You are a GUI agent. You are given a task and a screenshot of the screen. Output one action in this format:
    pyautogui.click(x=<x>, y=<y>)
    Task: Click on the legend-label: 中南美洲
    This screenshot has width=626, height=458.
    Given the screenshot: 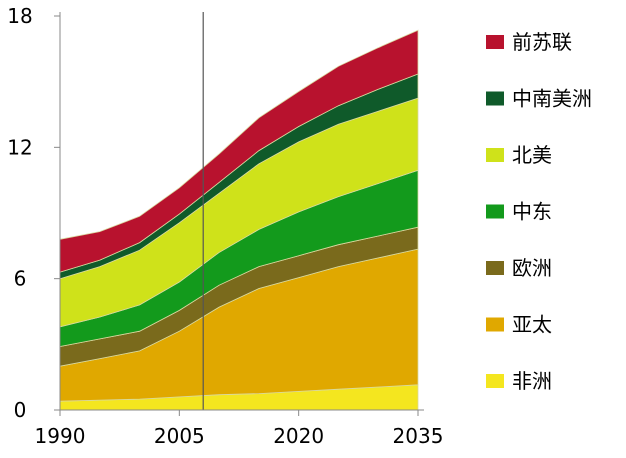 What is the action you would take?
    pyautogui.click(x=552, y=99)
    